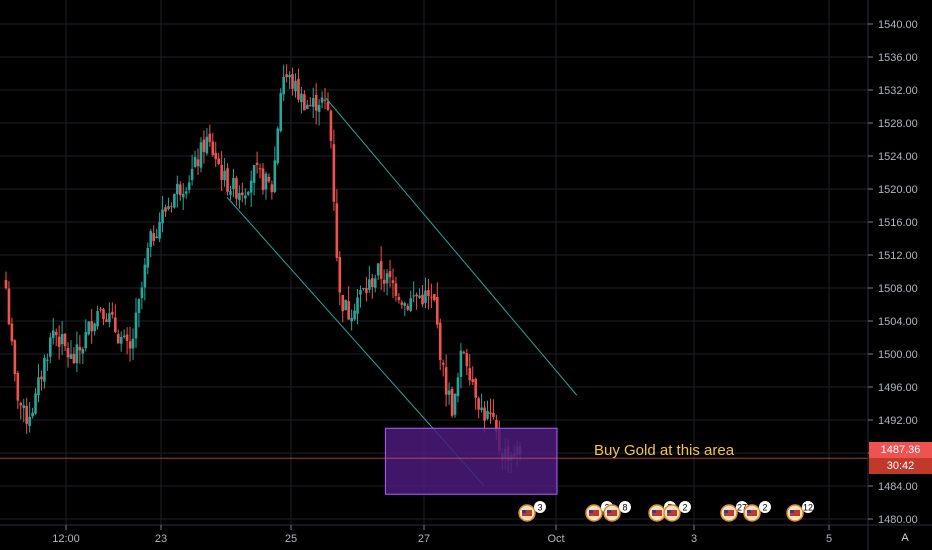 This screenshot has height=550, width=932. I want to click on buy-zone, so click(471, 461).